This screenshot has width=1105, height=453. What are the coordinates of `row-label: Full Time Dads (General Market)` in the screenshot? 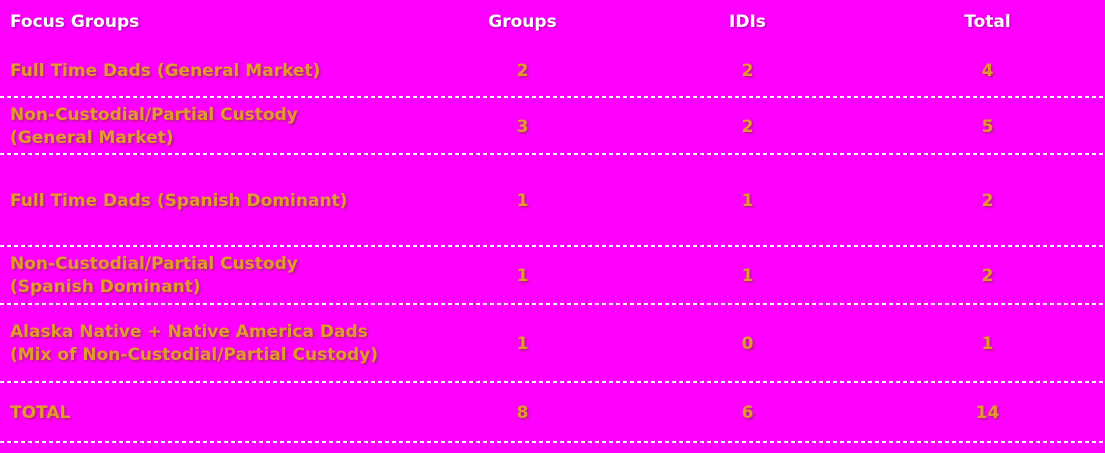 It's located at (165, 70).